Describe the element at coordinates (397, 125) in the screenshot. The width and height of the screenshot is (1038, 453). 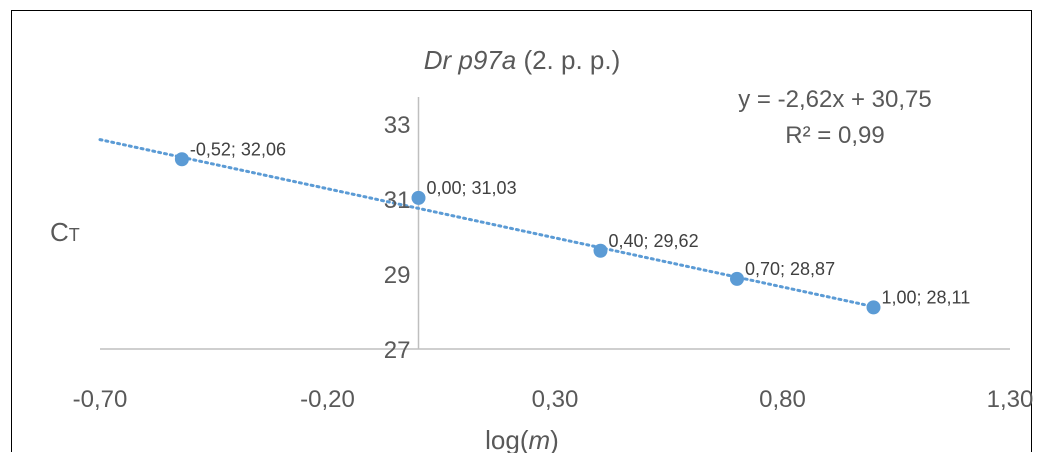
I see `y-tick-label-4: 33` at that location.